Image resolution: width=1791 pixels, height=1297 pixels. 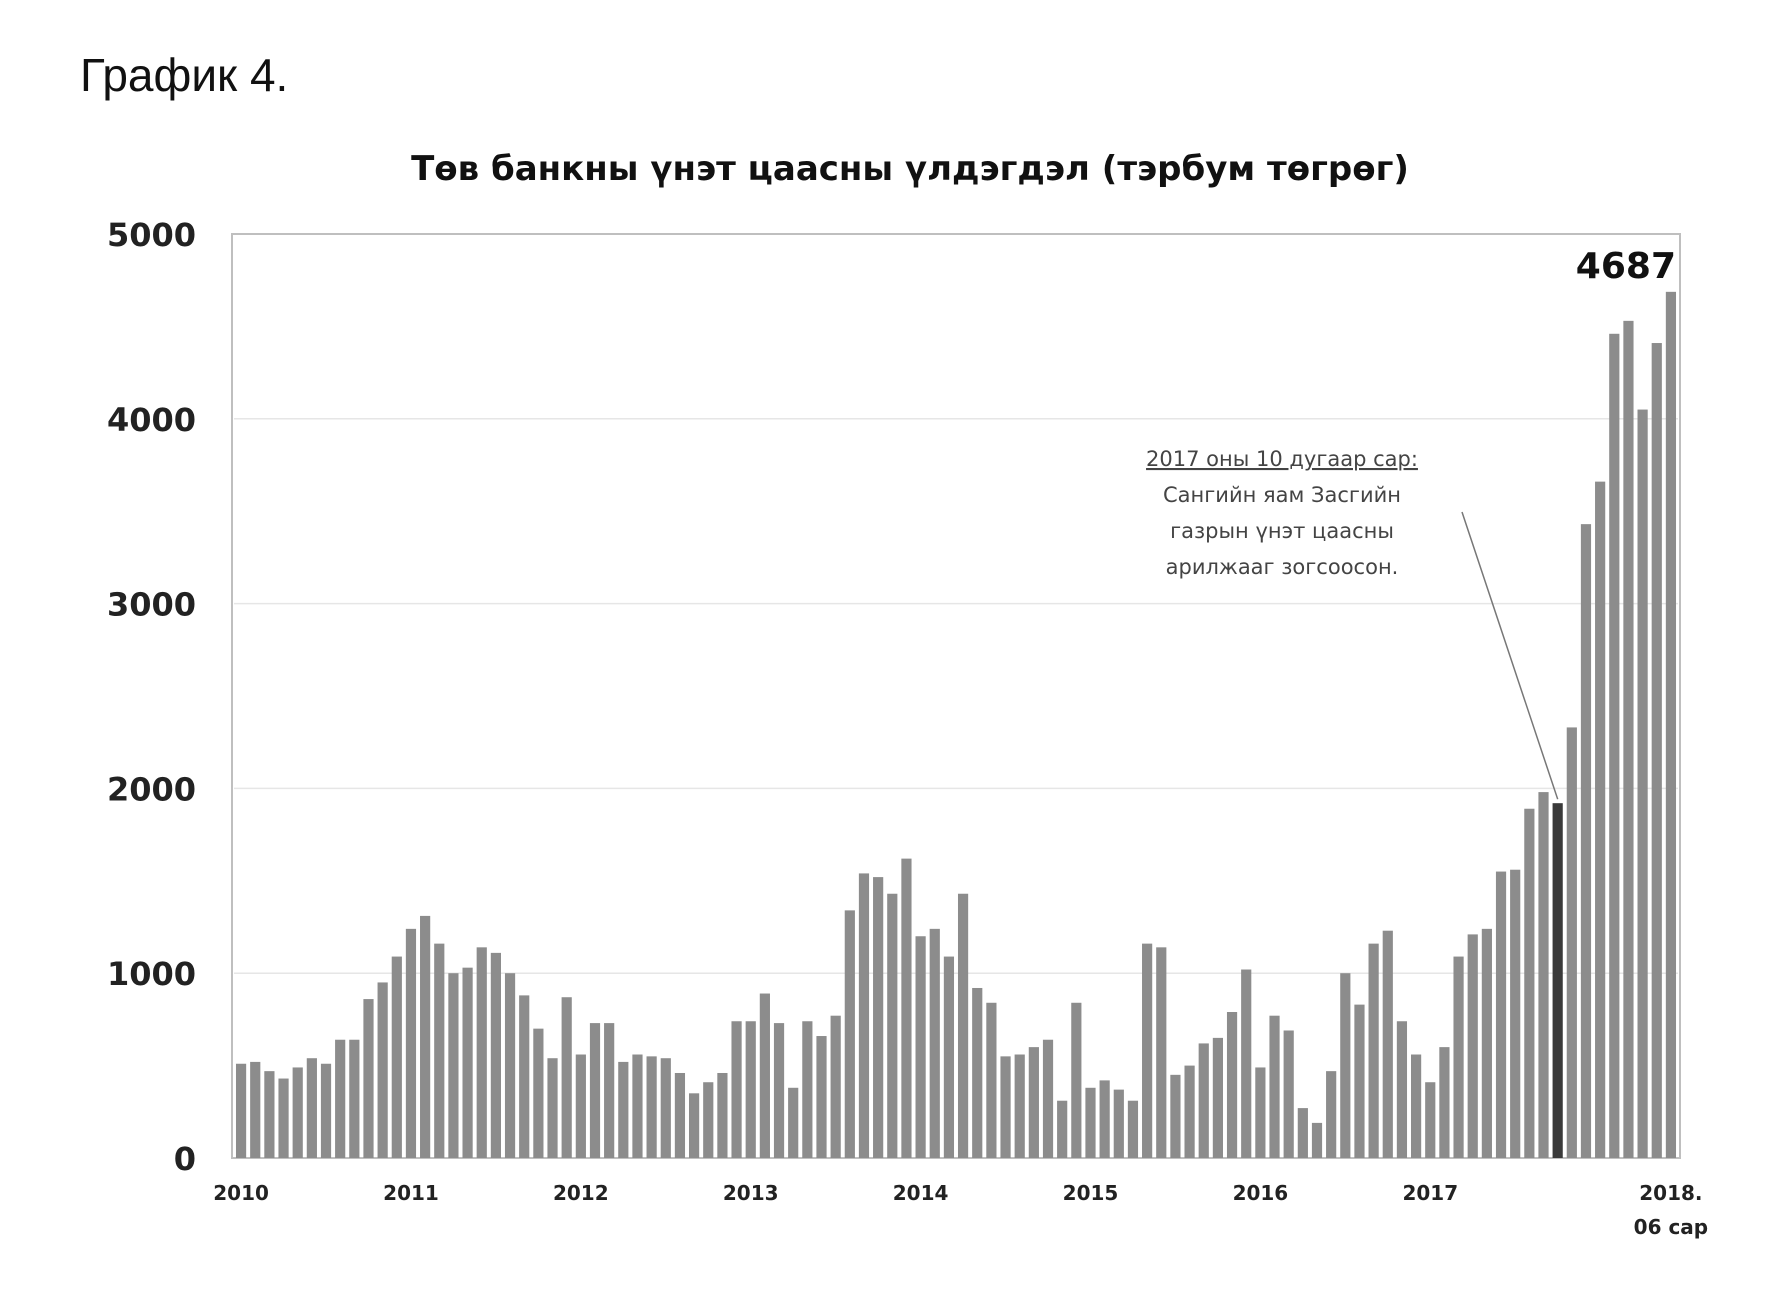 I want to click on y-tick-label: 2000, so click(x=151, y=789).